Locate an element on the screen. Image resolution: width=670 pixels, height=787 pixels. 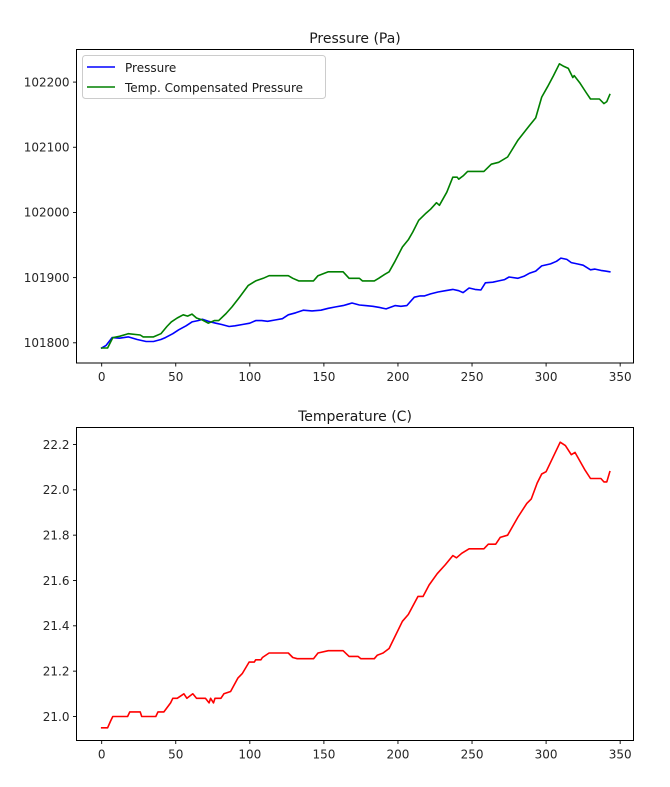
pressure-x-tick-label: 50 is located at coordinates (175, 377).